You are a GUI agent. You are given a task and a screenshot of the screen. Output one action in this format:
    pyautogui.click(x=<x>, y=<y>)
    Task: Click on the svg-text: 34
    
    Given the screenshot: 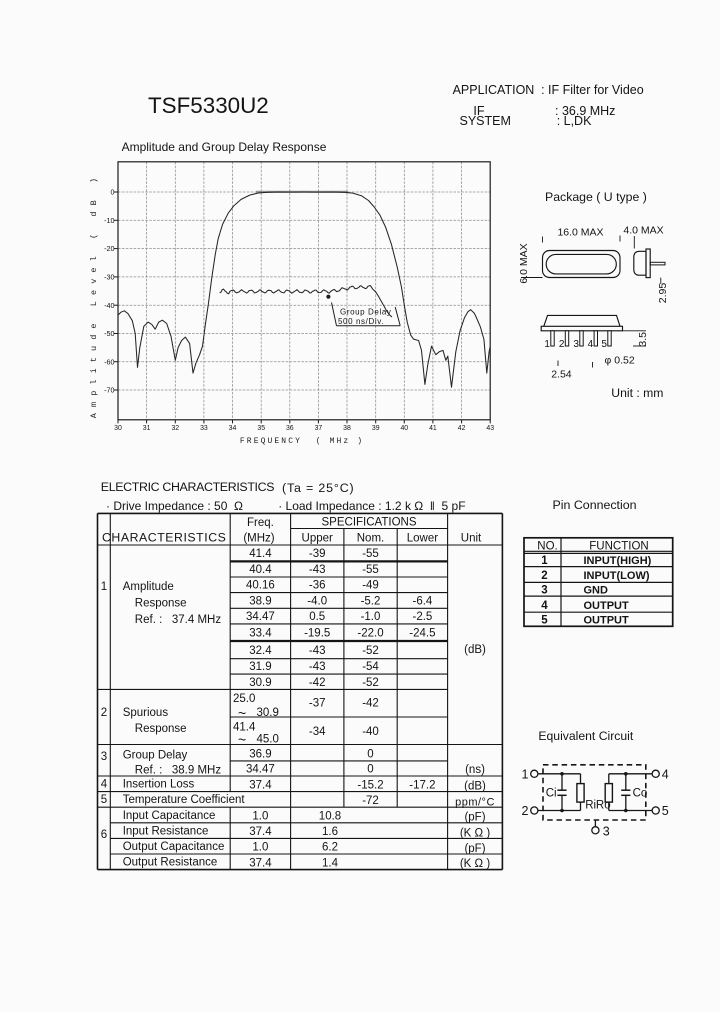 What is the action you would take?
    pyautogui.click(x=233, y=428)
    